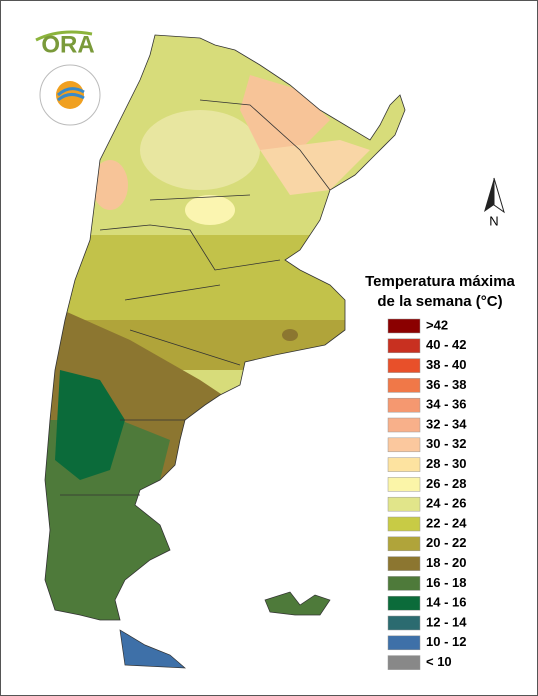 The width and height of the screenshot is (538, 696). I want to click on legend-label: 12 - 14, so click(446, 621).